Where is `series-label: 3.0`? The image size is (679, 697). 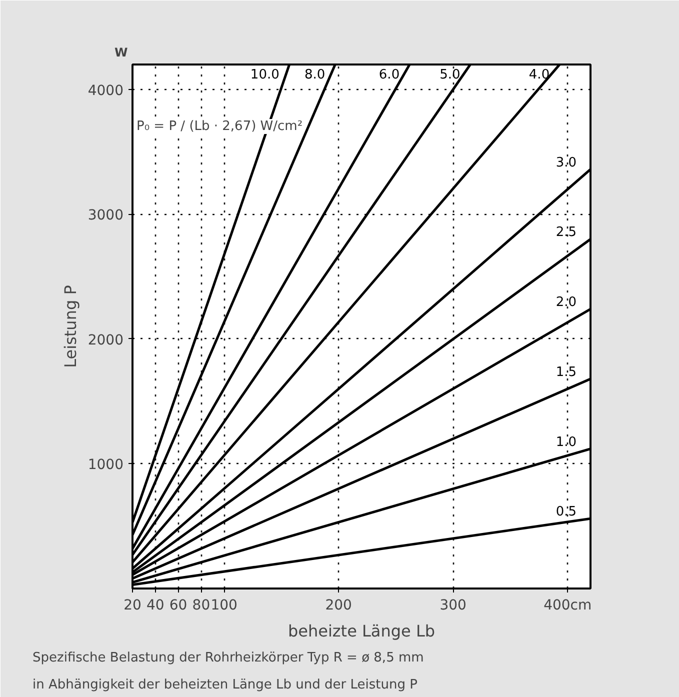 series-label: 3.0 is located at coordinates (566, 162).